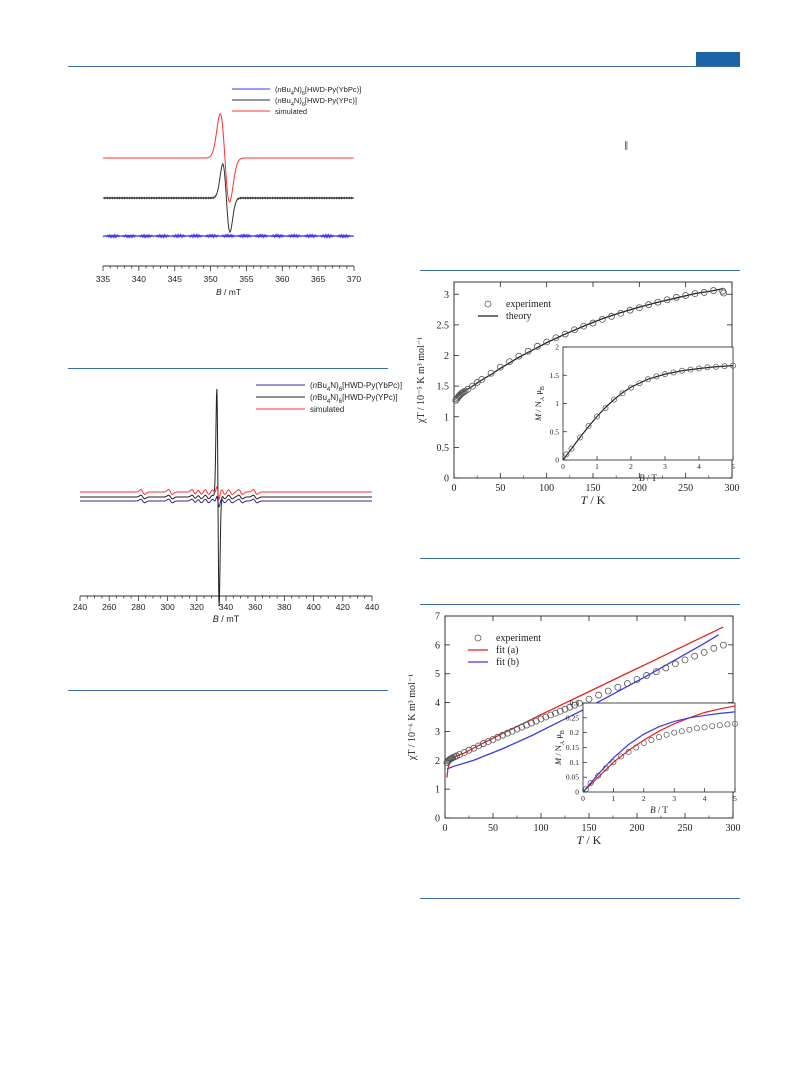 Image resolution: width=809 pixels, height=1067 pixels. Describe the element at coordinates (446, 417) in the screenshot. I see `y-tick-label: 1` at that location.